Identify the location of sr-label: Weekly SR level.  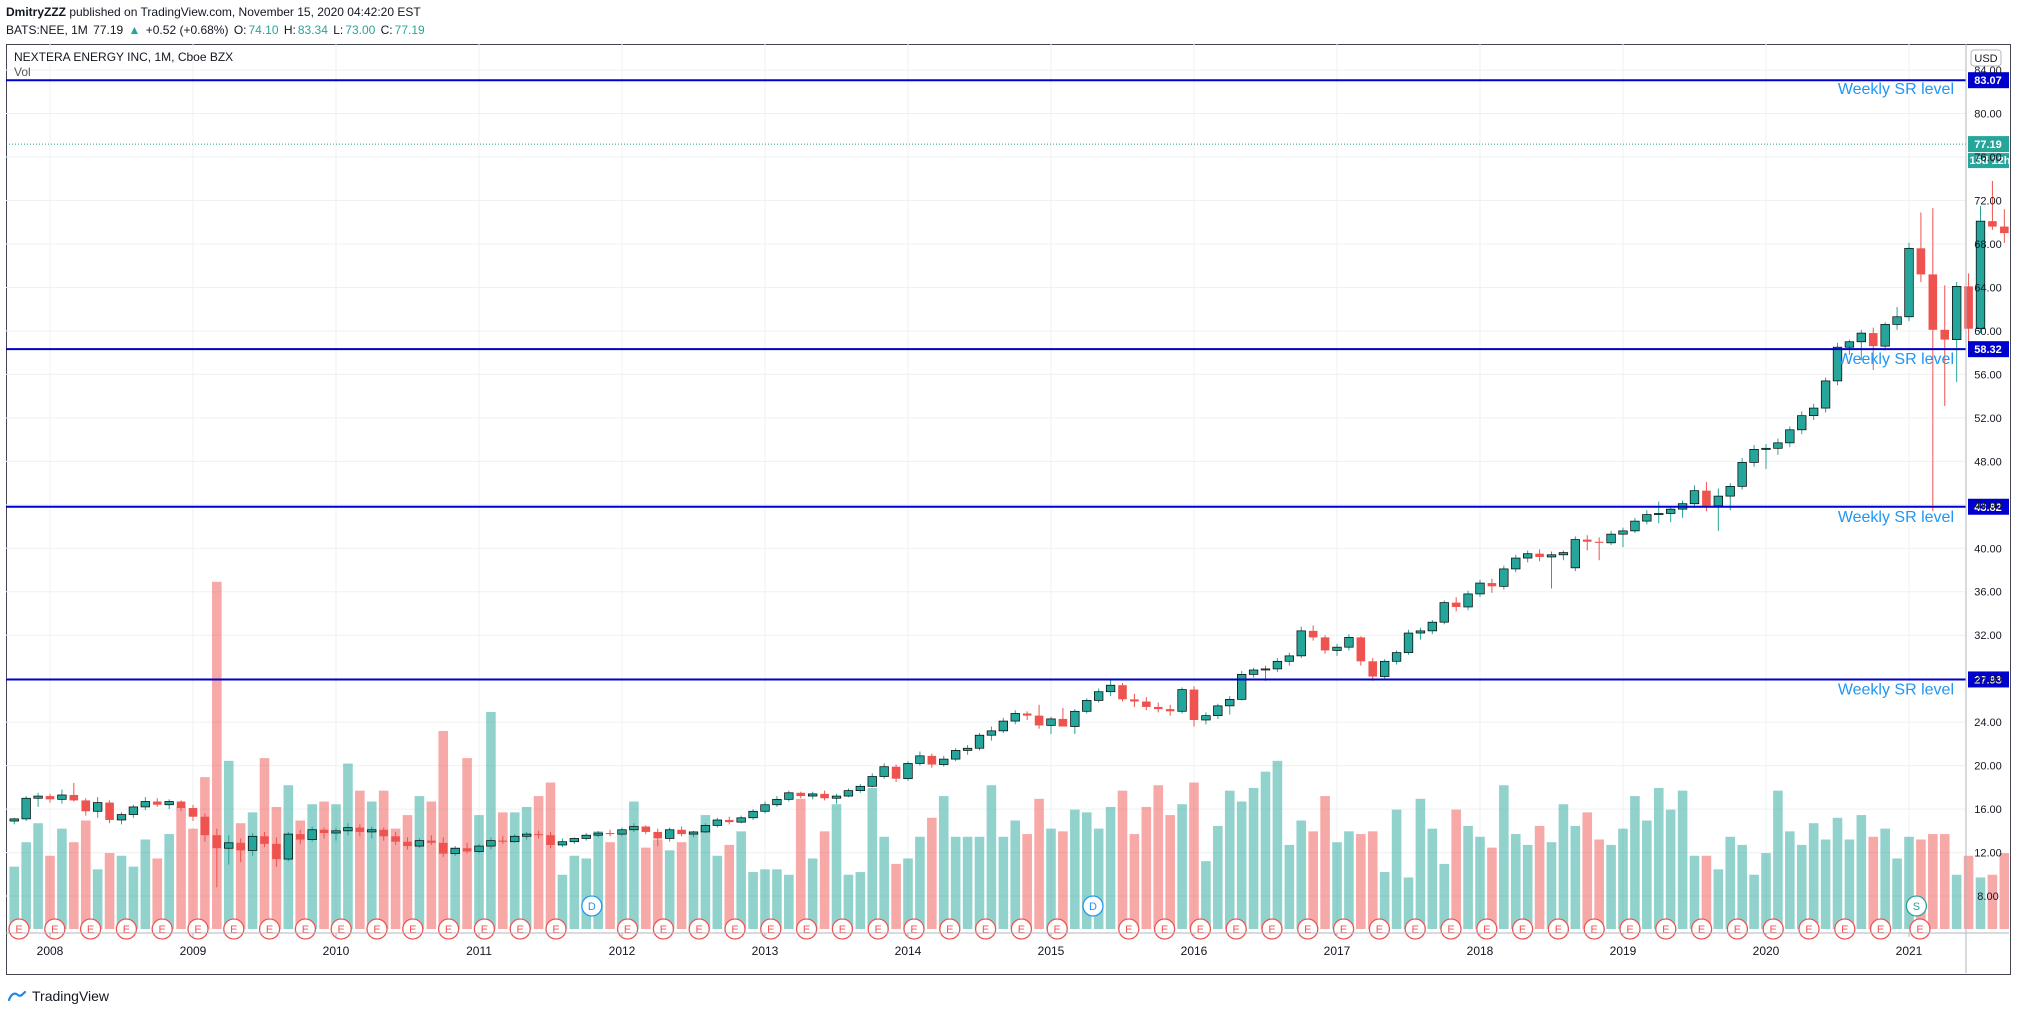
(1896, 517).